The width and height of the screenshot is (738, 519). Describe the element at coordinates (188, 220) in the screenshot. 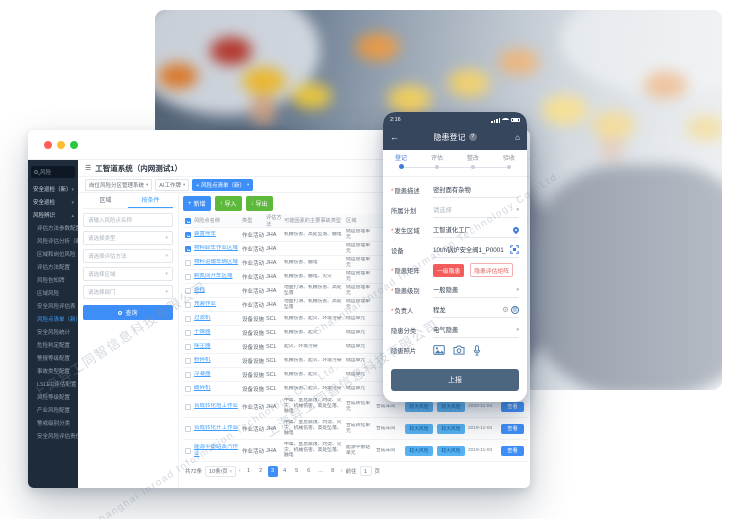

I see `select-all-checkbox` at that location.